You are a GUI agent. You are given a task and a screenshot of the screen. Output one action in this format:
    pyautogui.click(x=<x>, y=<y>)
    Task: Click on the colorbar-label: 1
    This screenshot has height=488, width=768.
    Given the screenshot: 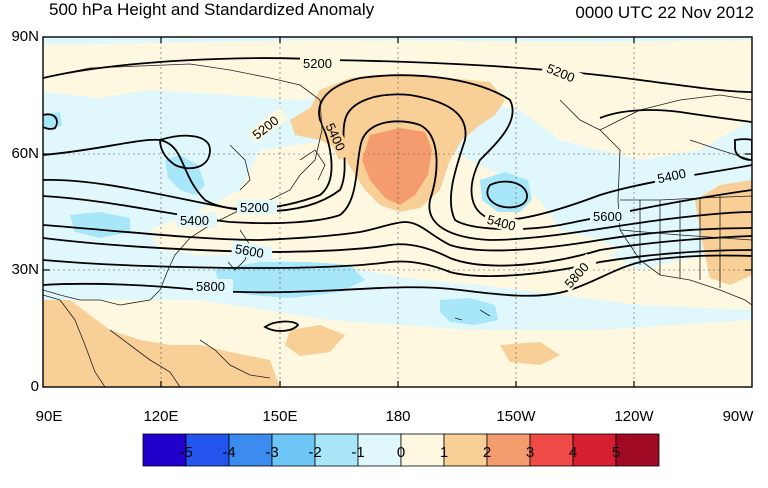 What is the action you would take?
    pyautogui.click(x=444, y=452)
    